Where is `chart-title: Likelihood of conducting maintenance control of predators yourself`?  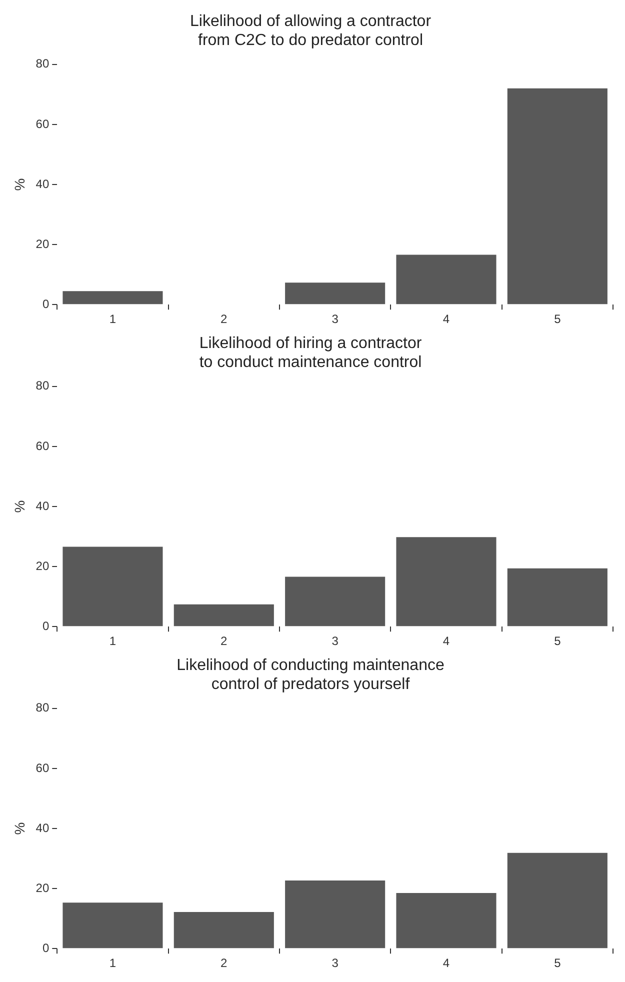
chart-title: Likelihood of conducting maintenance control of predators yourself is located at coordinates (310, 675).